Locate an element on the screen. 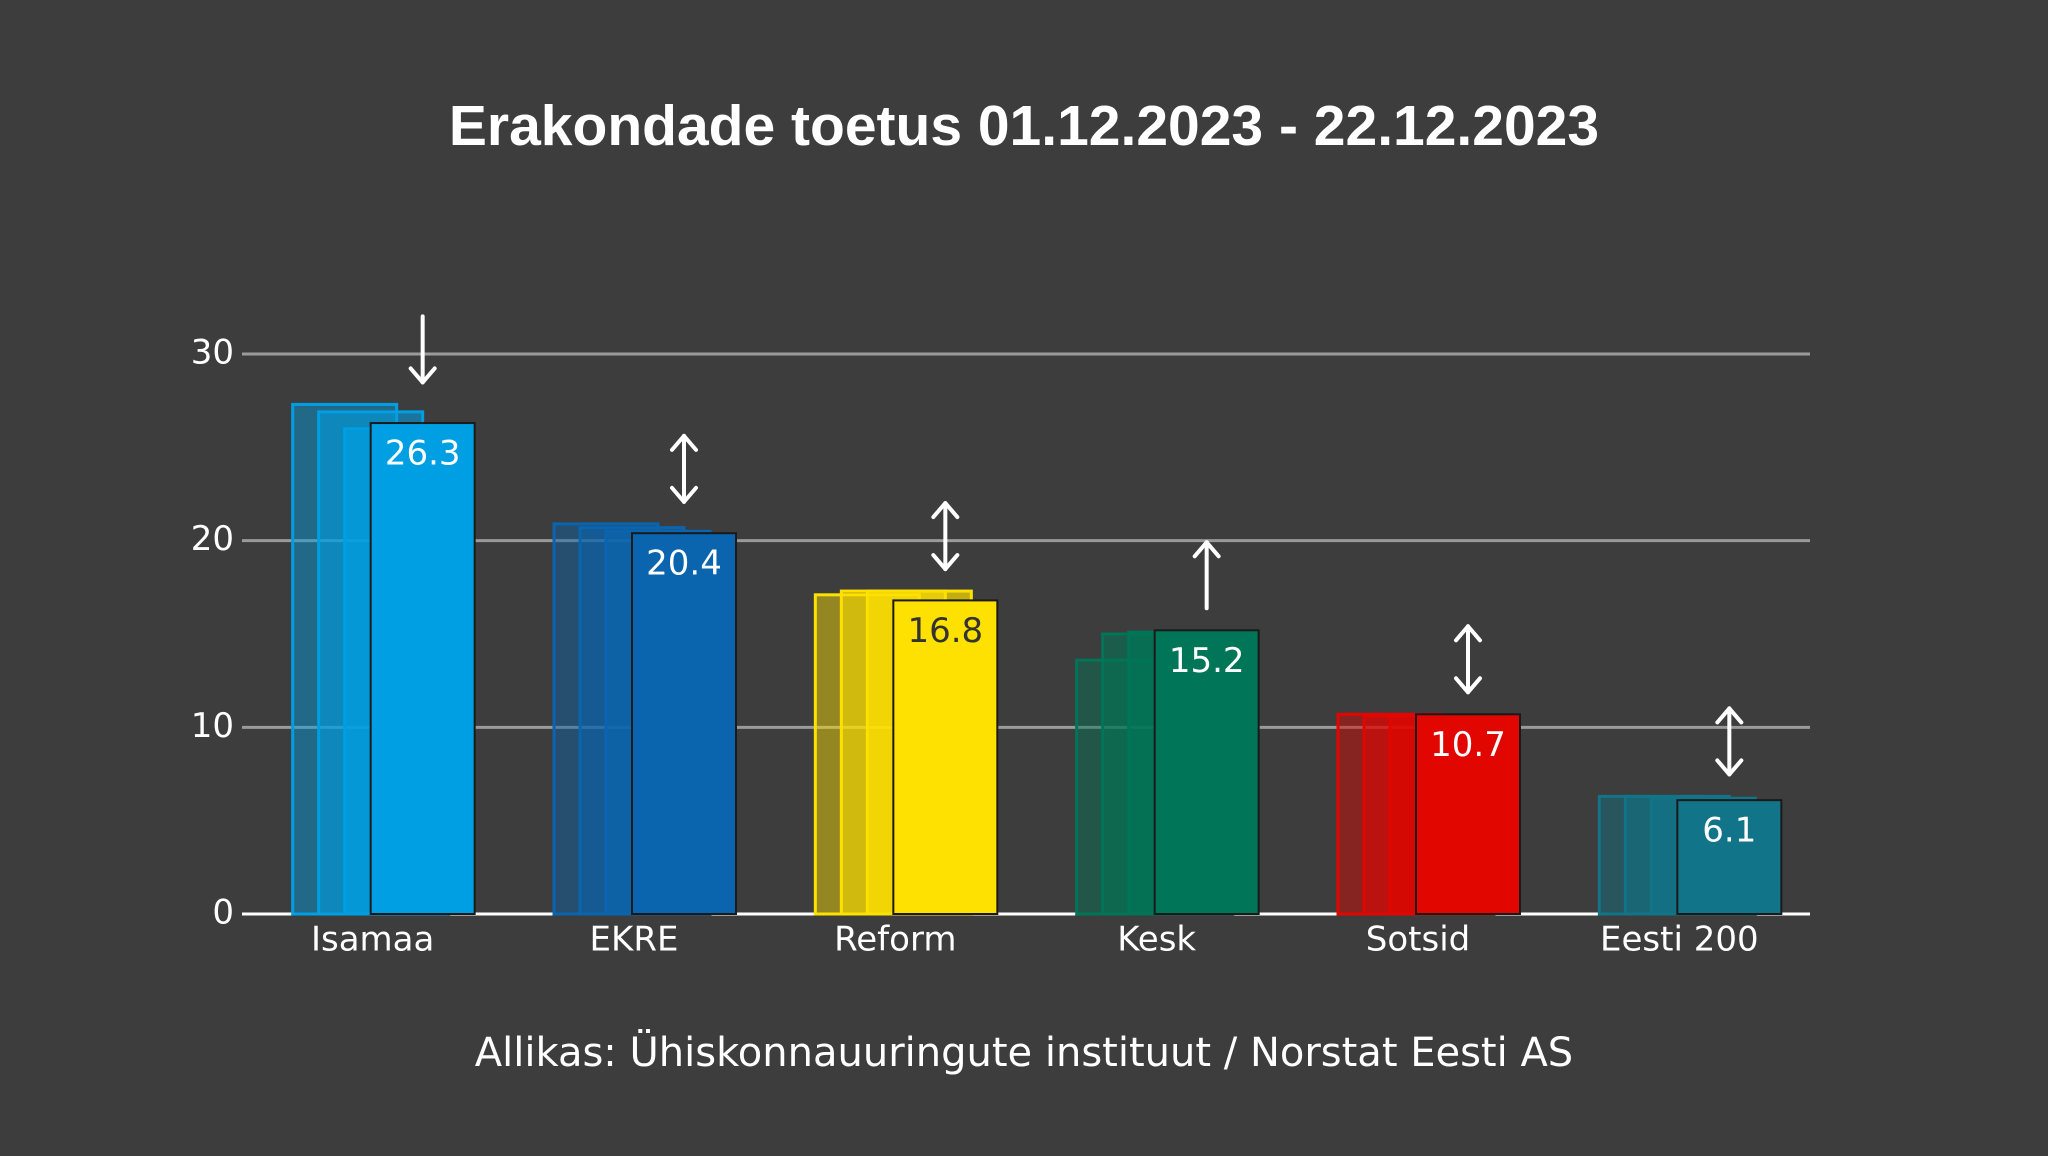 The height and width of the screenshot is (1156, 2048). value-label: 10.7 is located at coordinates (1468, 745).